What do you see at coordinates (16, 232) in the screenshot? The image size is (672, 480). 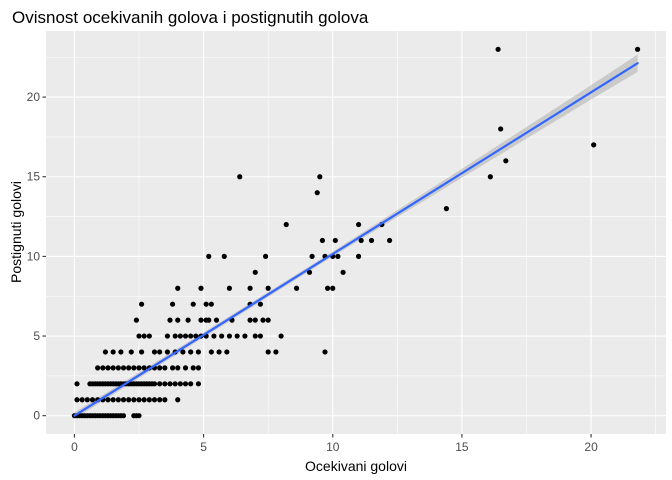 I see `y-axis-title: Postignuti golovi` at bounding box center [16, 232].